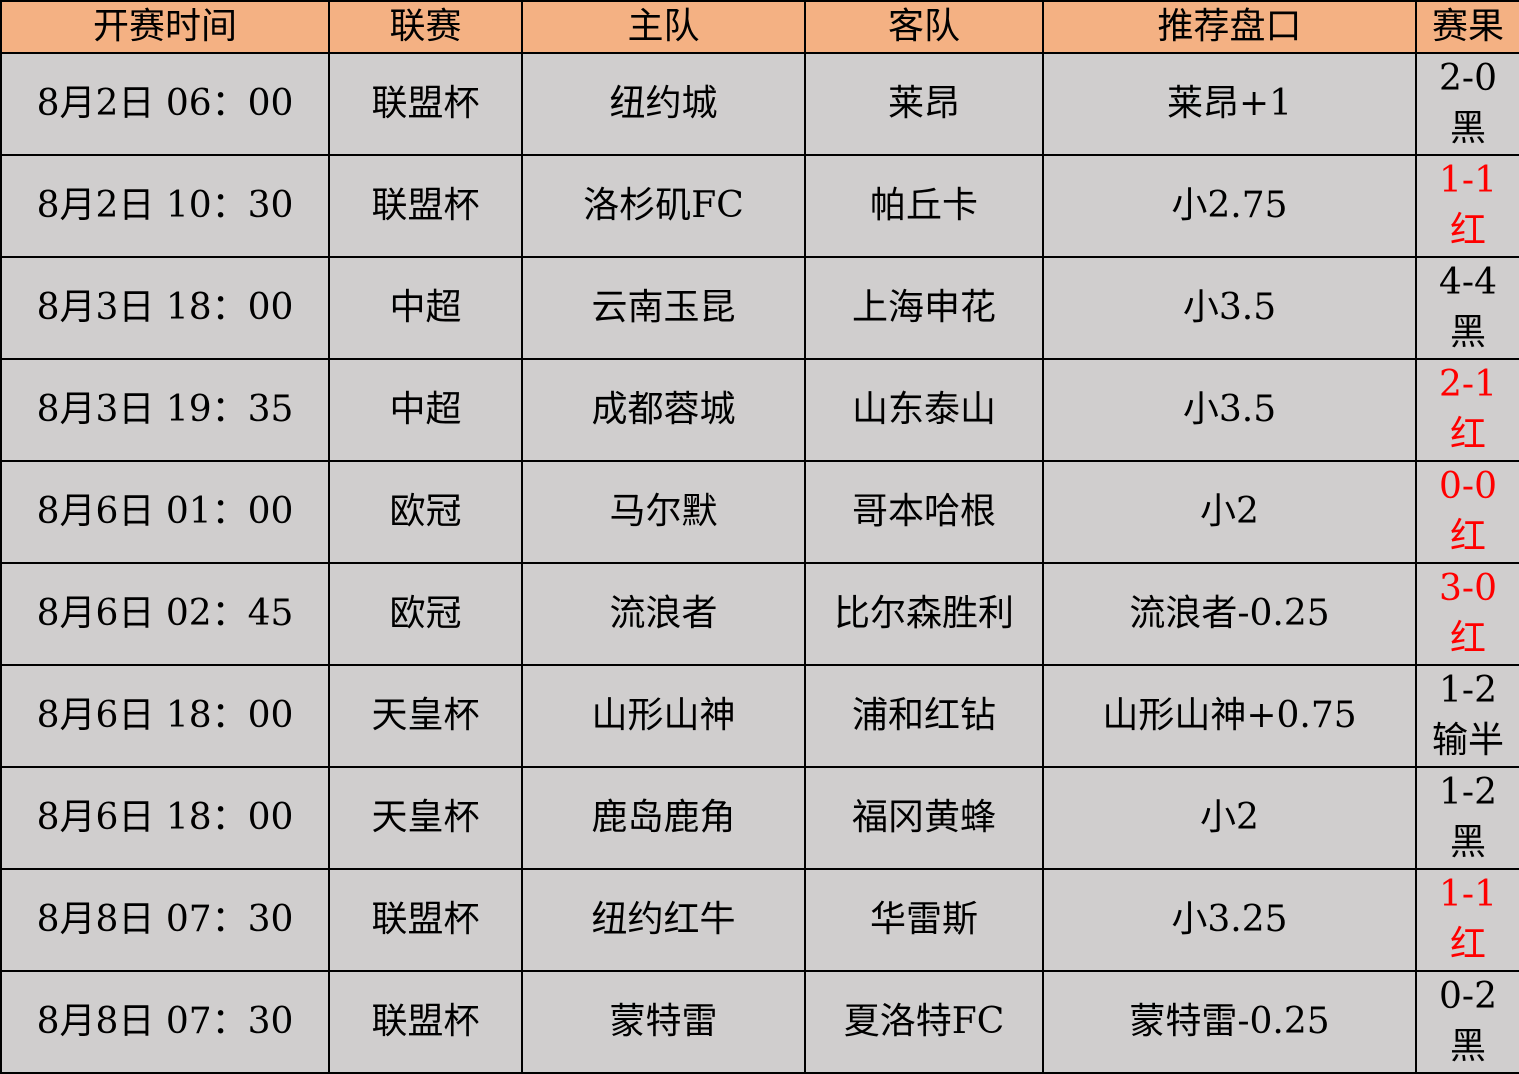 The image size is (1519, 1074). I want to click on result-cell: 4-4 黑, so click(1467, 308).